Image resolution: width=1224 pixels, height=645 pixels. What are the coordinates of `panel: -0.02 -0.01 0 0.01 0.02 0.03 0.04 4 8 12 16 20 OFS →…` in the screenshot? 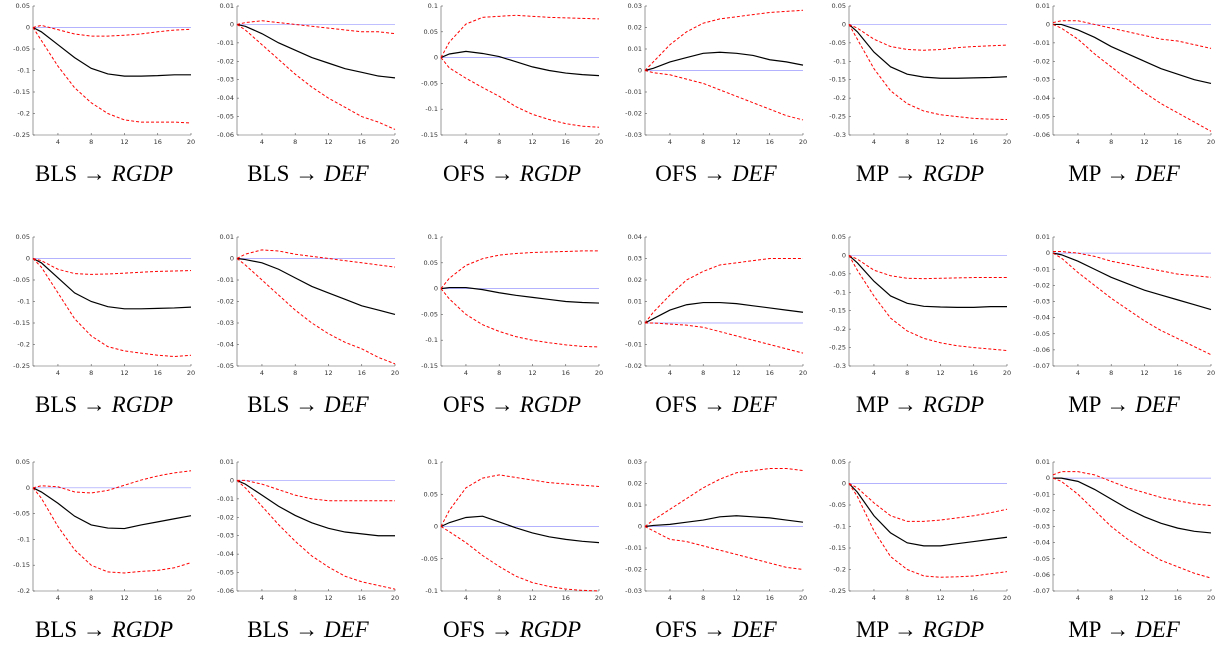 It's located at (716, 325).